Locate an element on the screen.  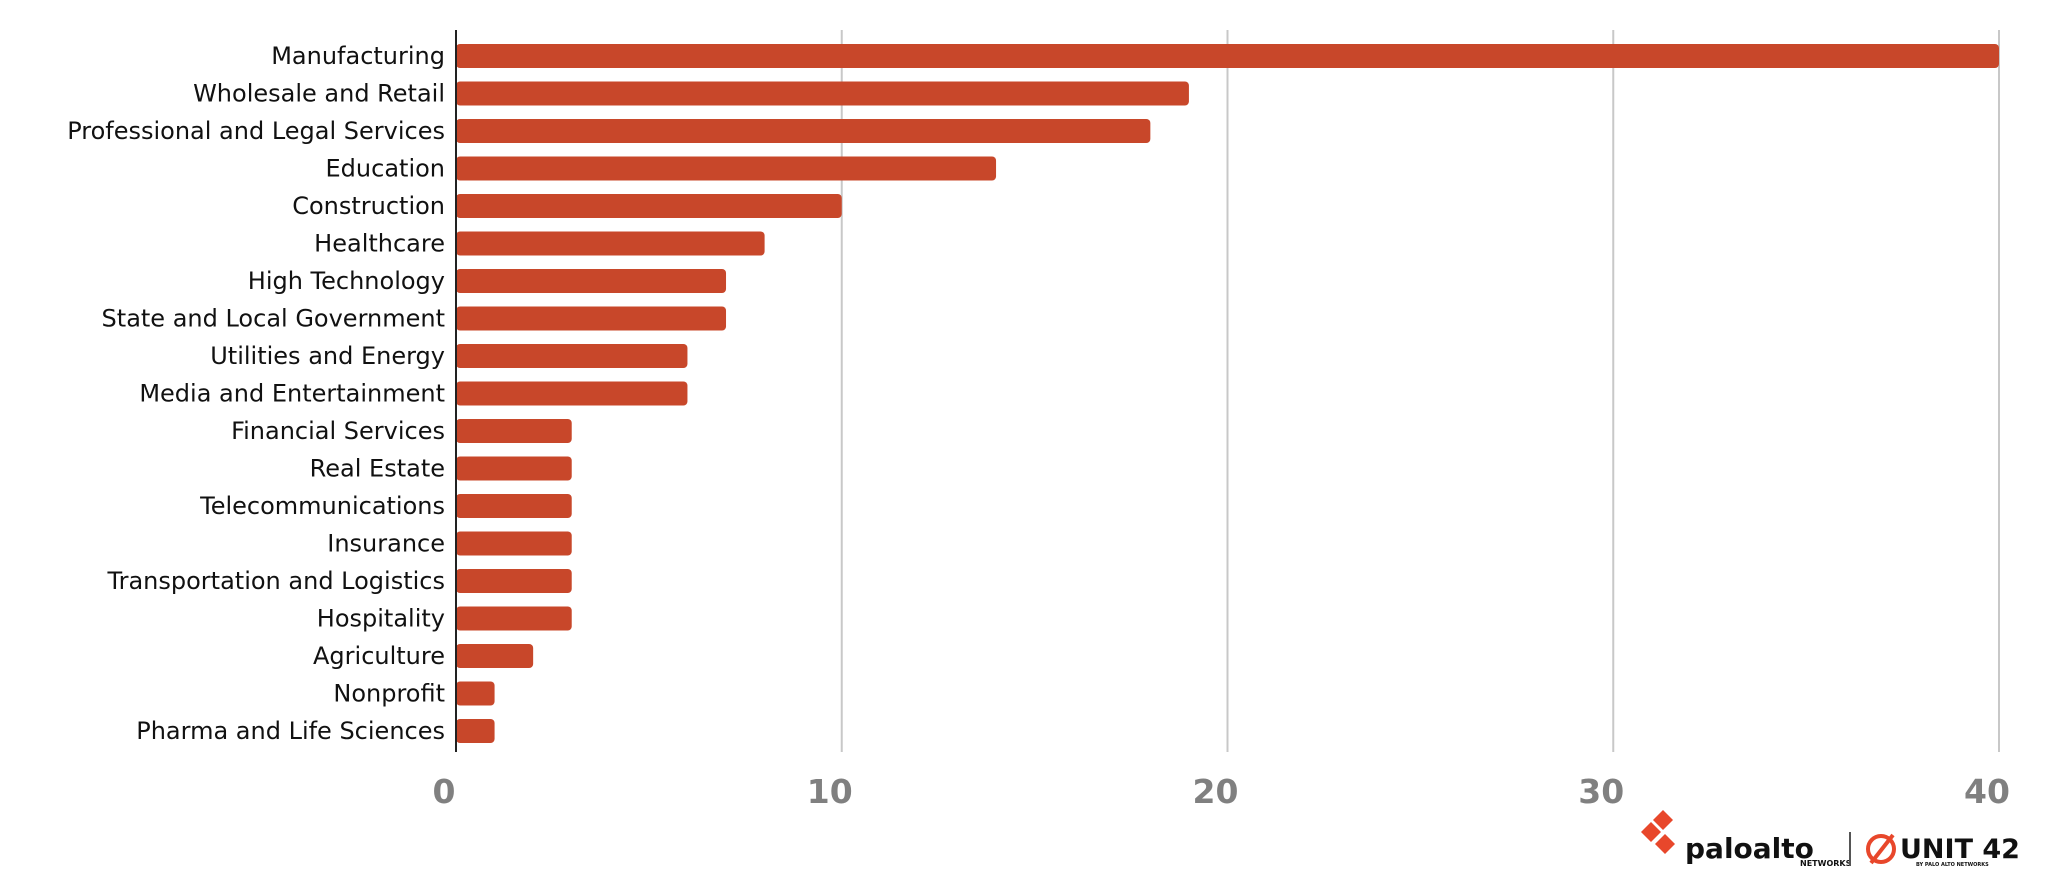
bar-construction is located at coordinates (649, 206).